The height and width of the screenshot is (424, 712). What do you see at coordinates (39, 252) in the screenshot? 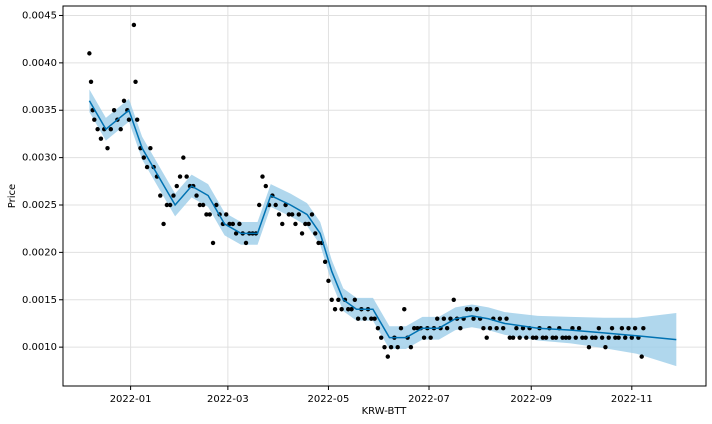
I see `y-tick-label: 0.0020` at bounding box center [39, 252].